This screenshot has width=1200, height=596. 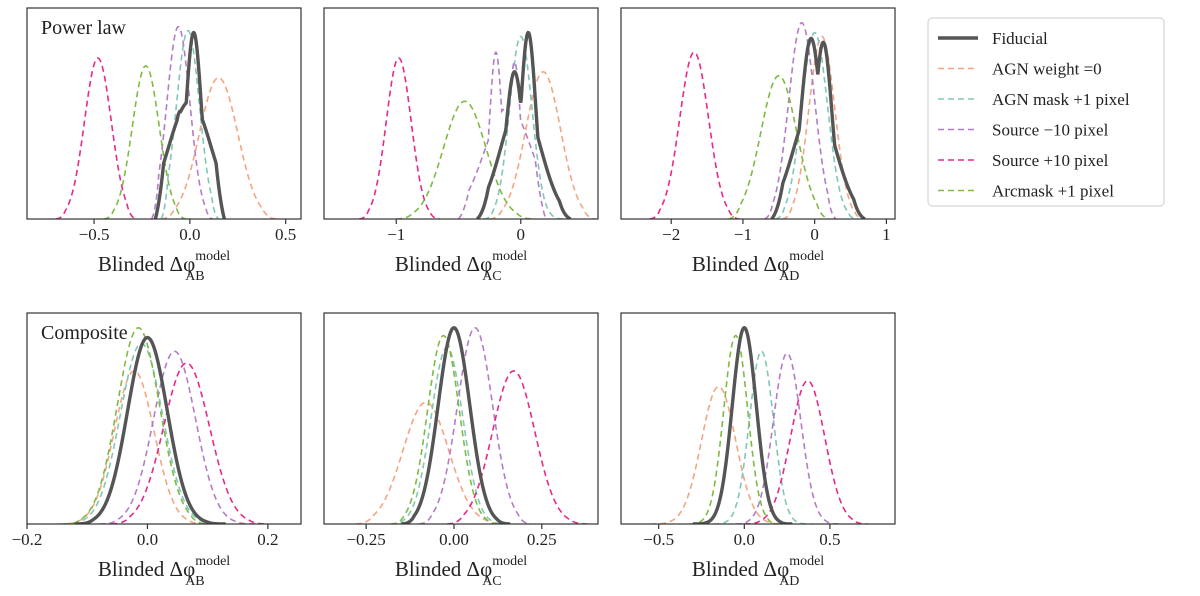 I want to click on legend-label: AGN mask +1 pixel, so click(x=1061, y=99).